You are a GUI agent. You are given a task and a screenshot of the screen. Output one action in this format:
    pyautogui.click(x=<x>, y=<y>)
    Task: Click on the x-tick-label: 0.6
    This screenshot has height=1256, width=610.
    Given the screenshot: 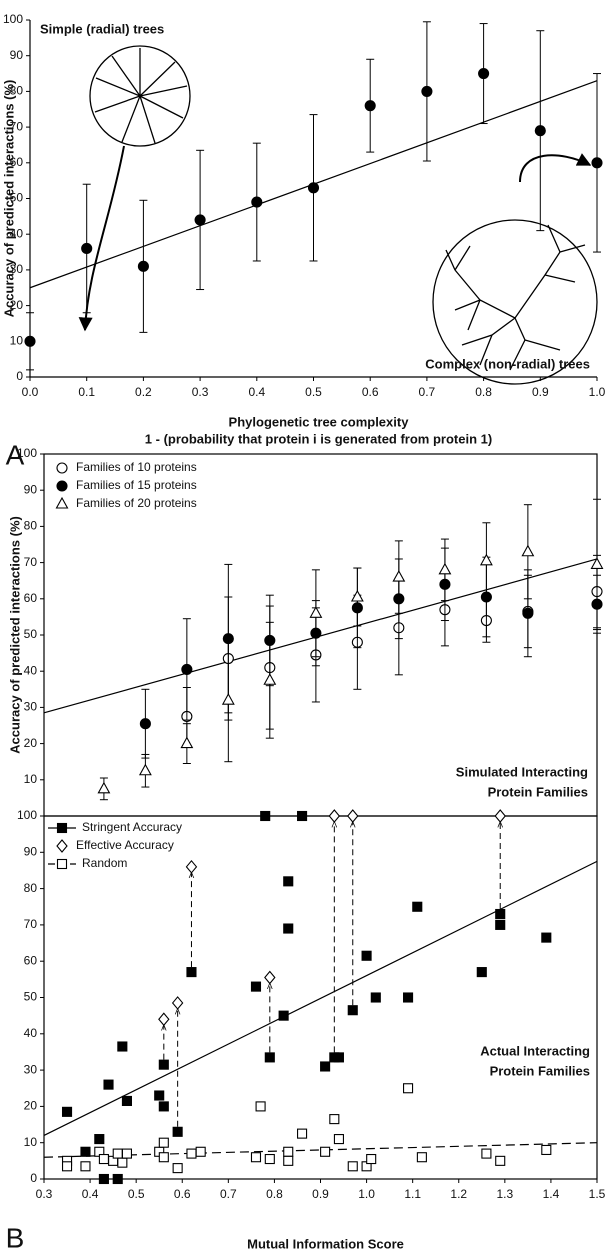 What is the action you would take?
    pyautogui.click(x=182, y=1194)
    